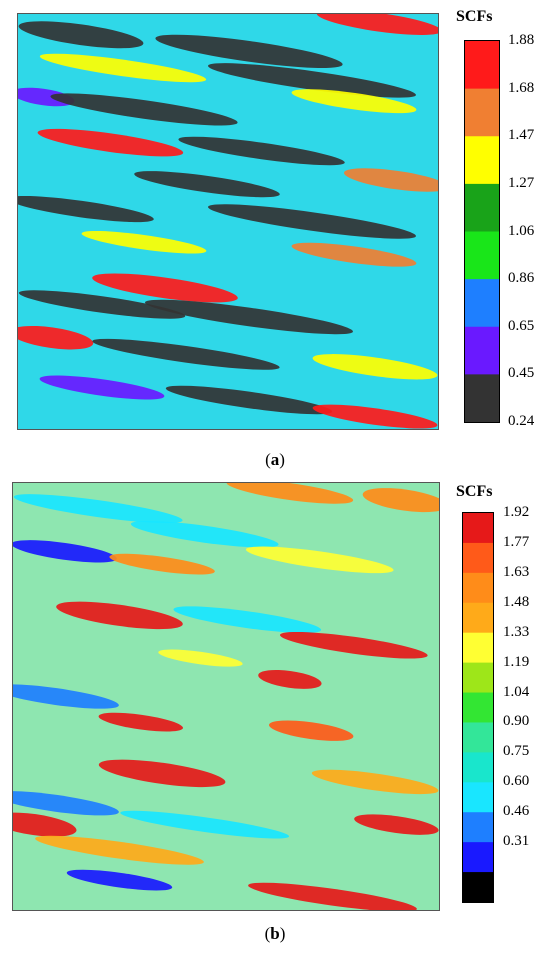 The height and width of the screenshot is (954, 550). Describe the element at coordinates (516, 841) in the screenshot. I see `colorbar-tick-label: 0.31` at that location.